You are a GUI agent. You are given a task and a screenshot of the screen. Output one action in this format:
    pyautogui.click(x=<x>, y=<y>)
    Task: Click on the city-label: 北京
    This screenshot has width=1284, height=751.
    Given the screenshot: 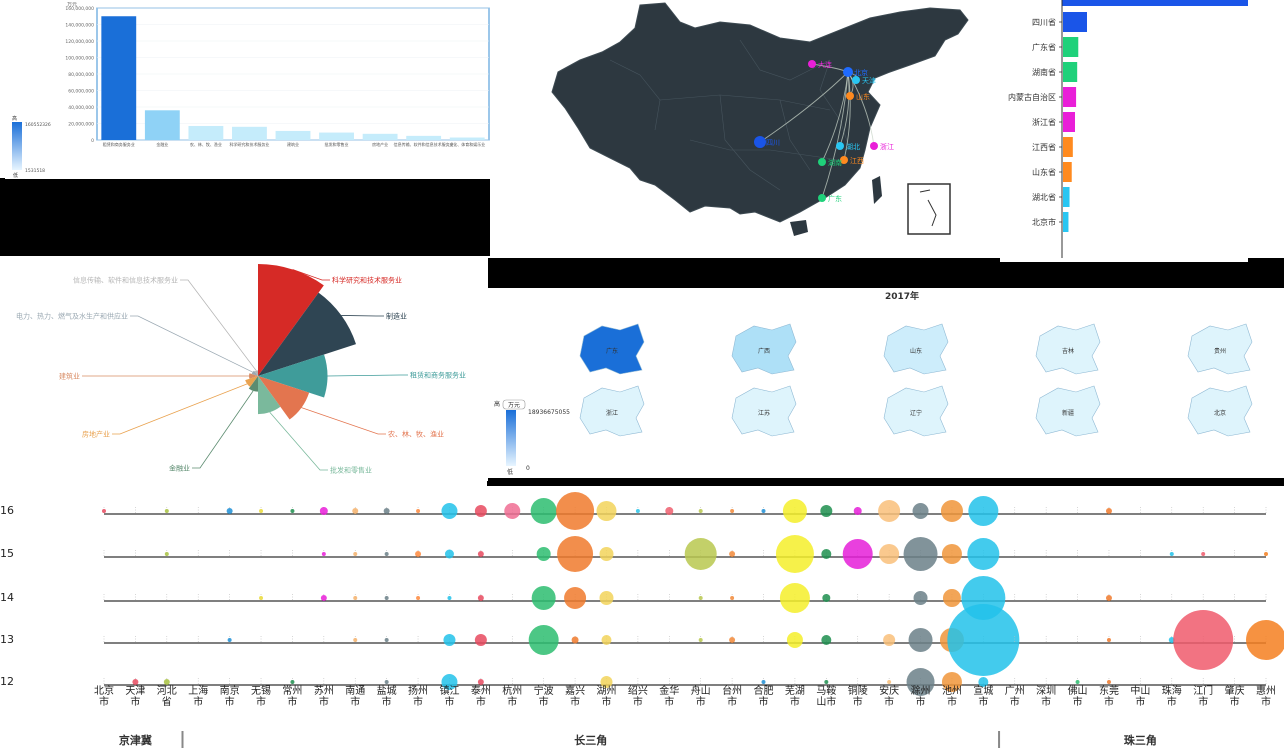 What is the action you would take?
    pyautogui.click(x=861, y=72)
    